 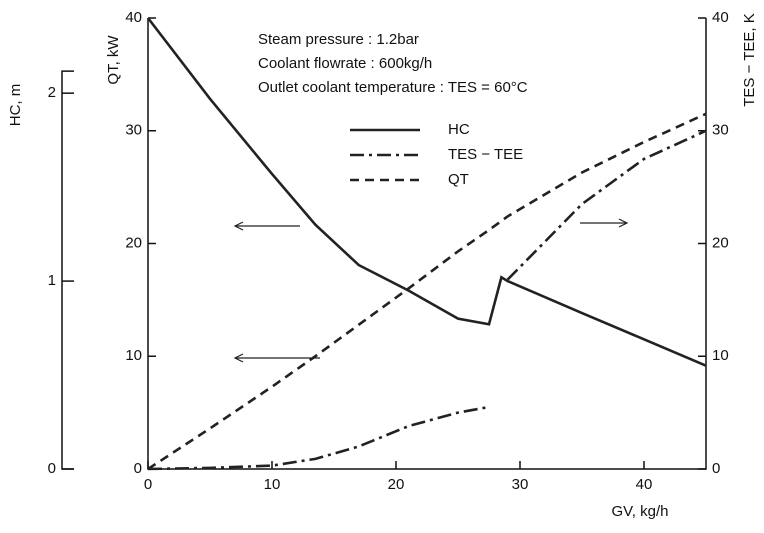 What do you see at coordinates (133, 242) in the screenshot?
I see `y-tick-label: 20` at bounding box center [133, 242].